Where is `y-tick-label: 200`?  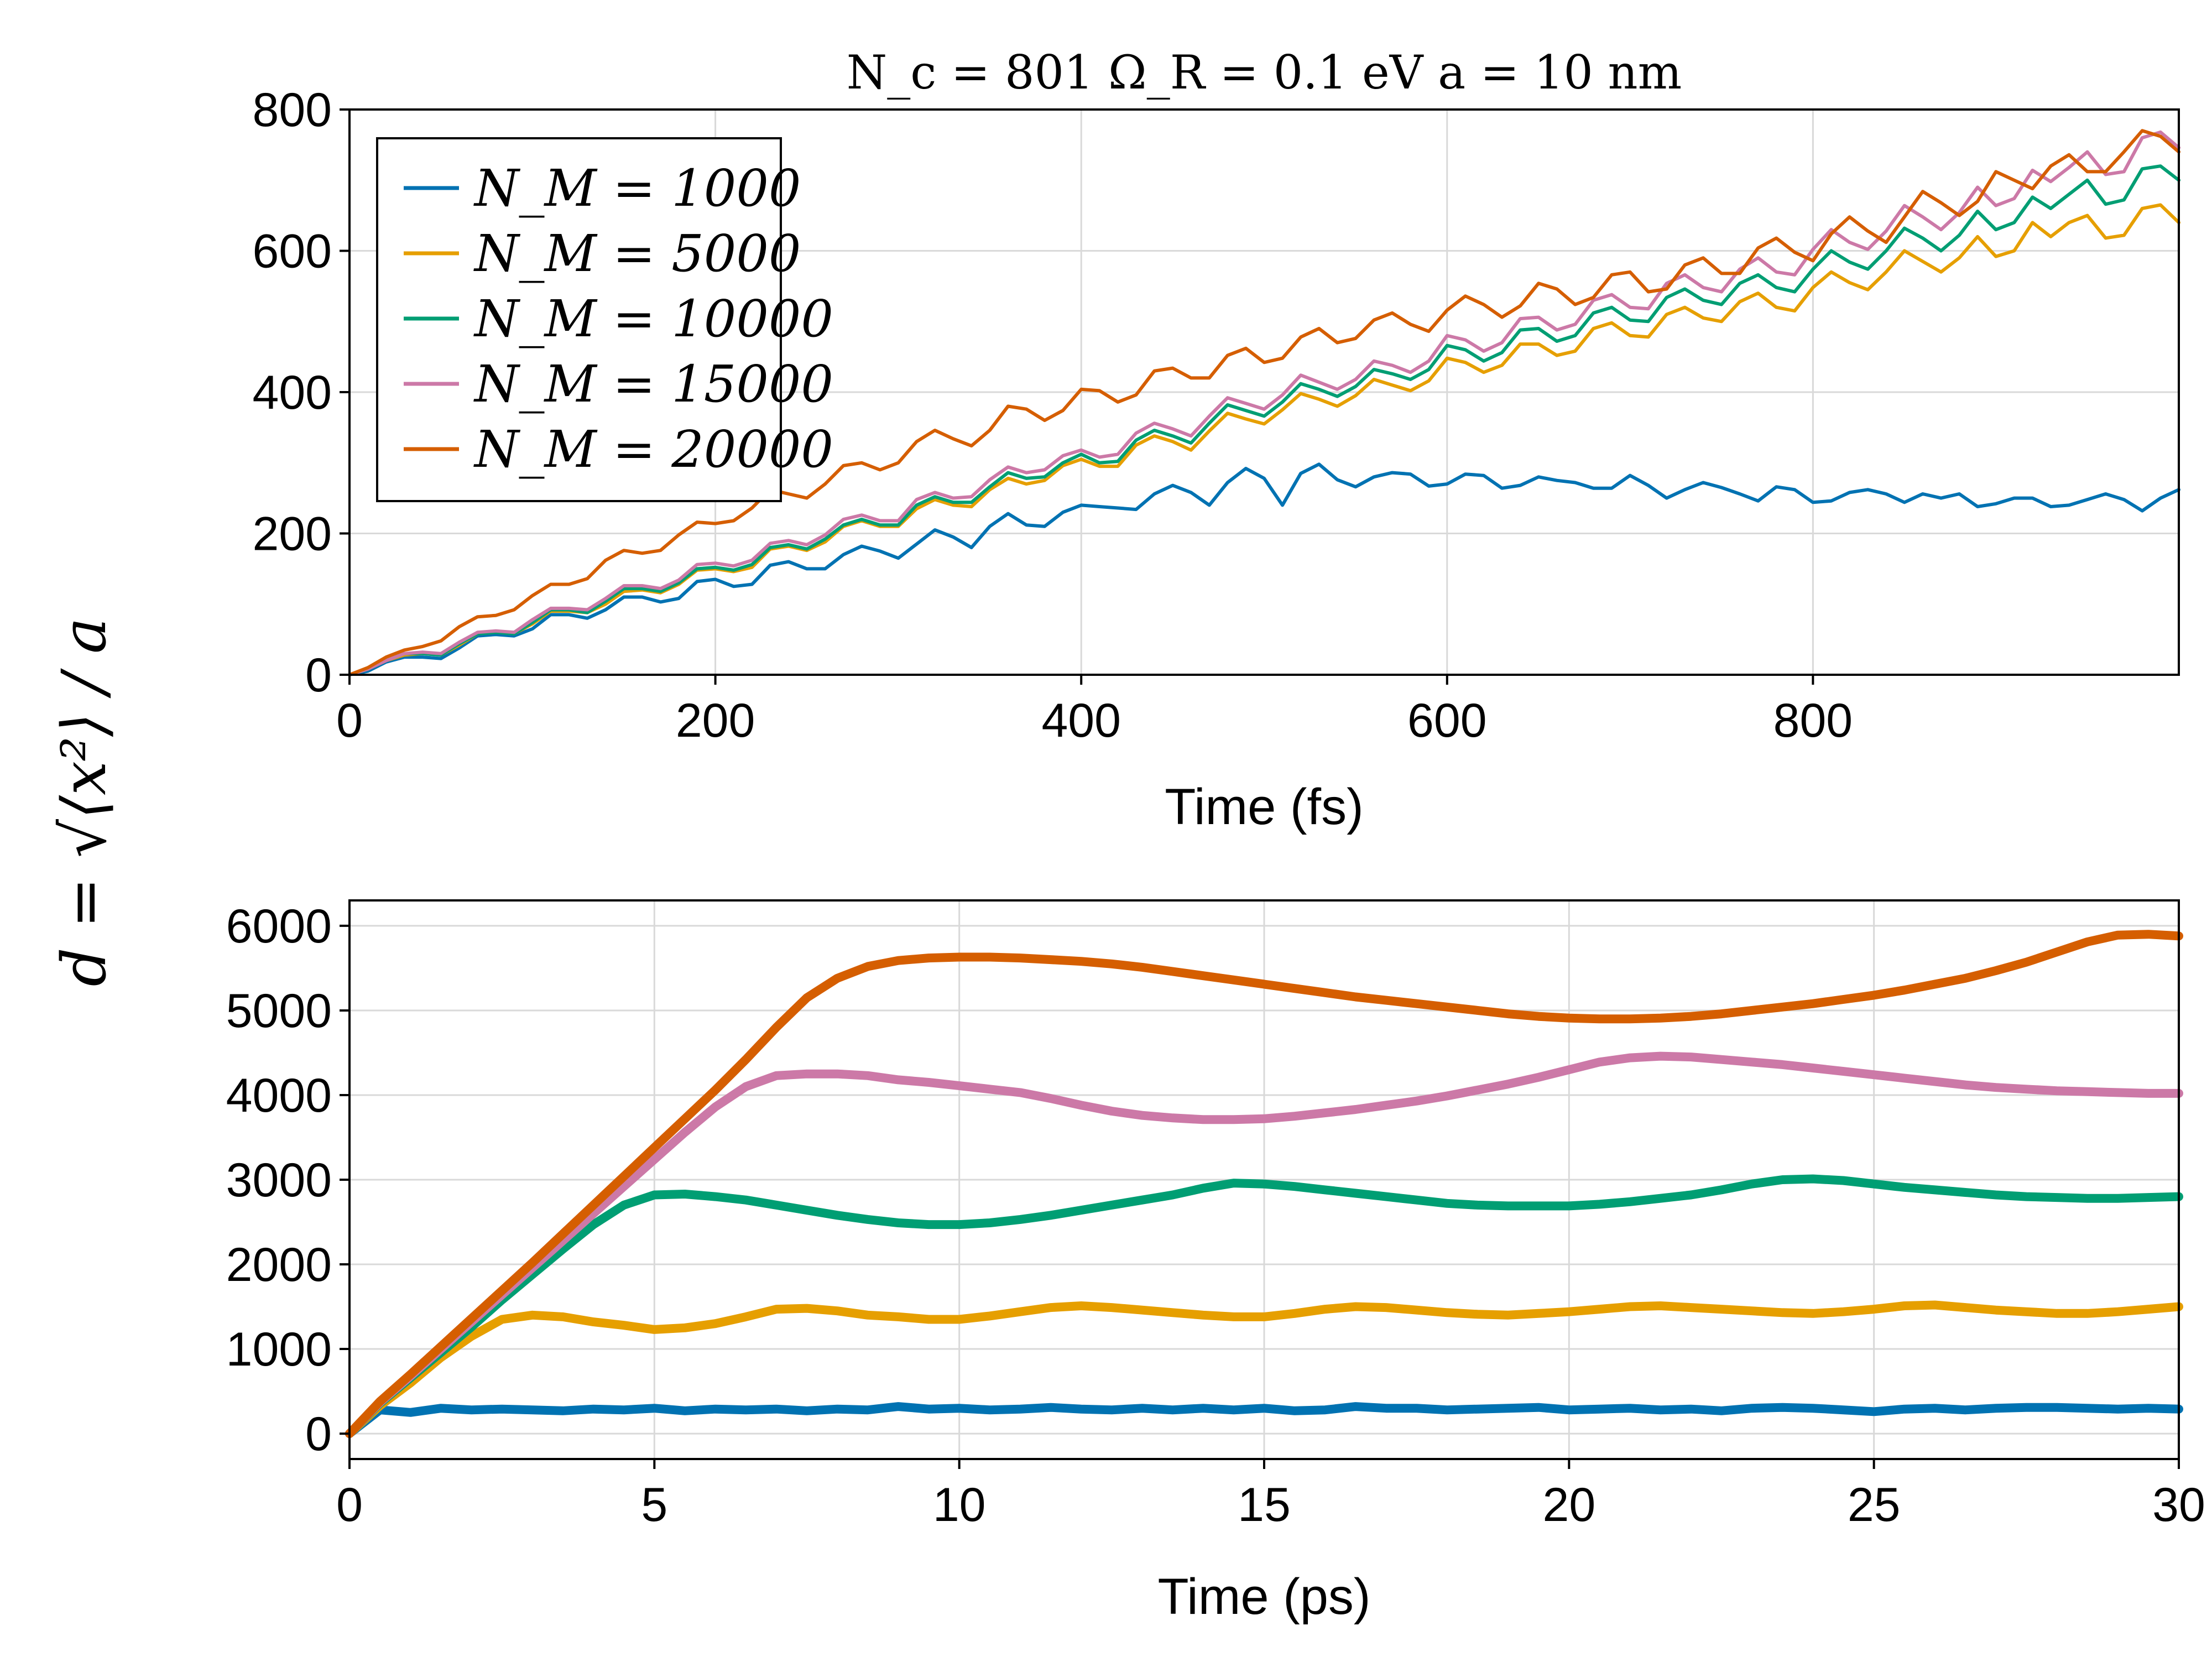
y-tick-label: 200 is located at coordinates (293, 534).